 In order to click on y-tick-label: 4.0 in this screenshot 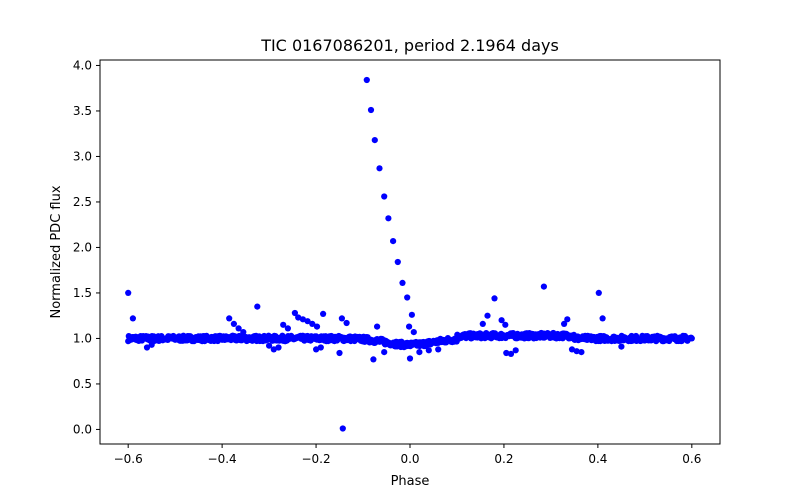, I will do `click(82, 65)`.